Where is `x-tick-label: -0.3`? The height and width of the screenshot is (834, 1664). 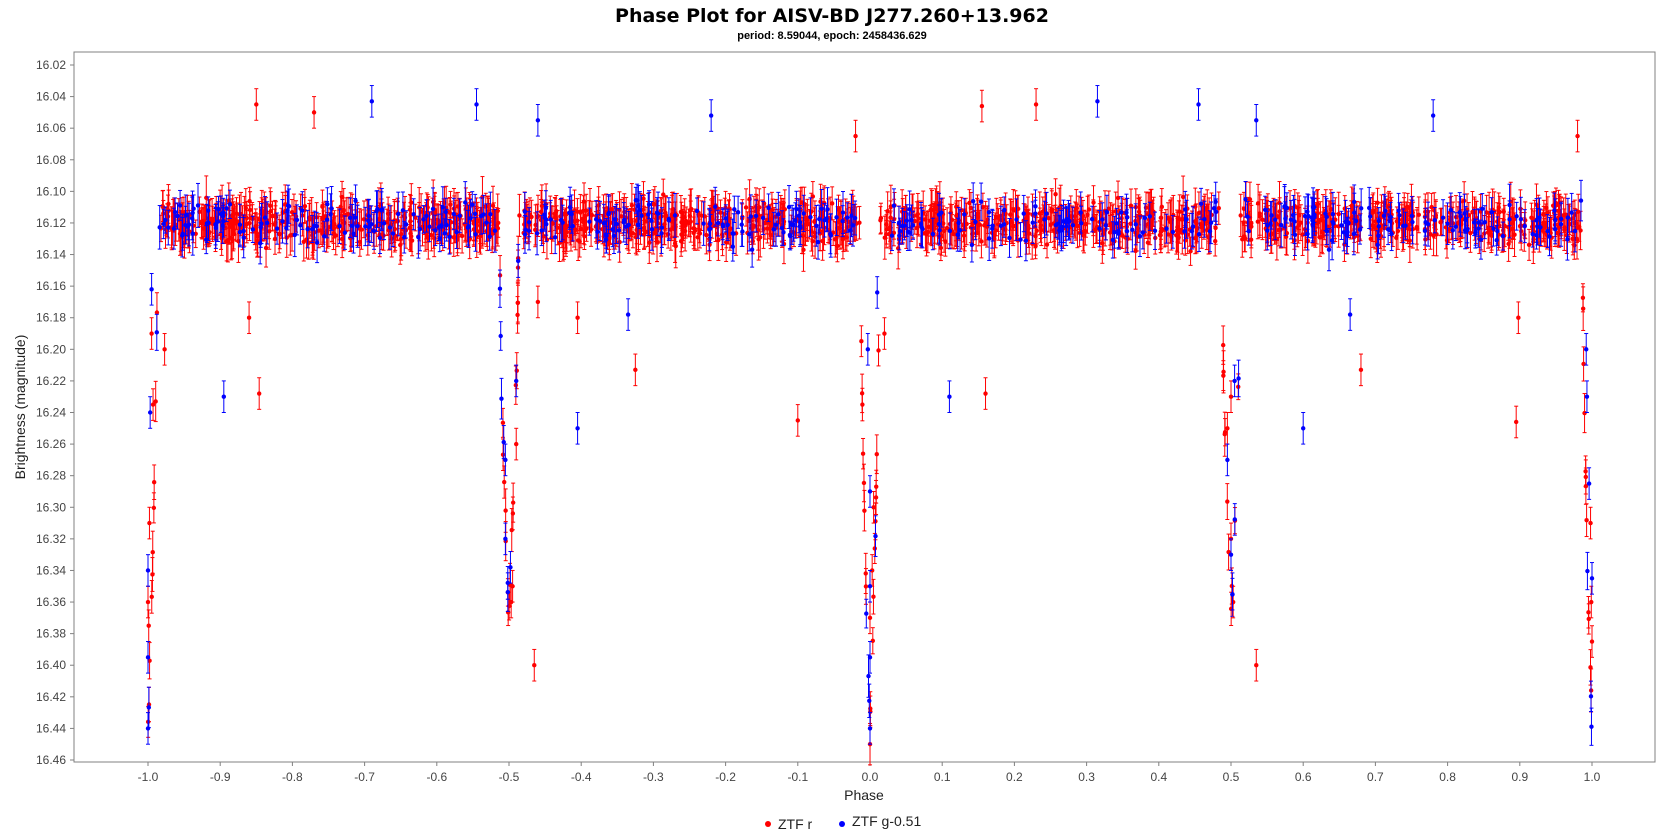 x-tick-label: -0.3 is located at coordinates (653, 777).